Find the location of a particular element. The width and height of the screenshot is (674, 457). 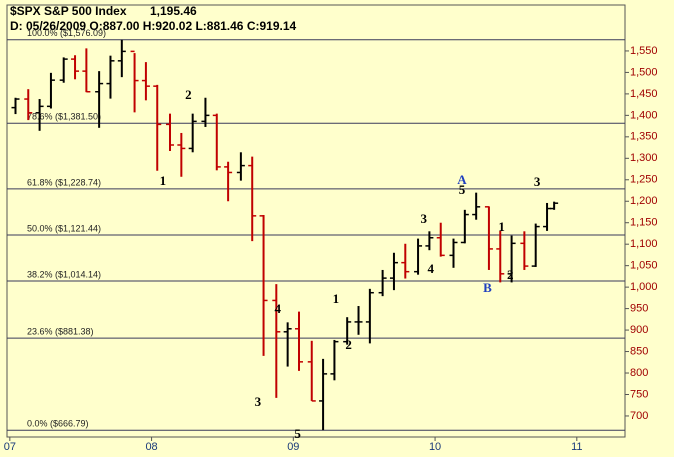

y-tick-label: 1,100 is located at coordinates (644, 244).